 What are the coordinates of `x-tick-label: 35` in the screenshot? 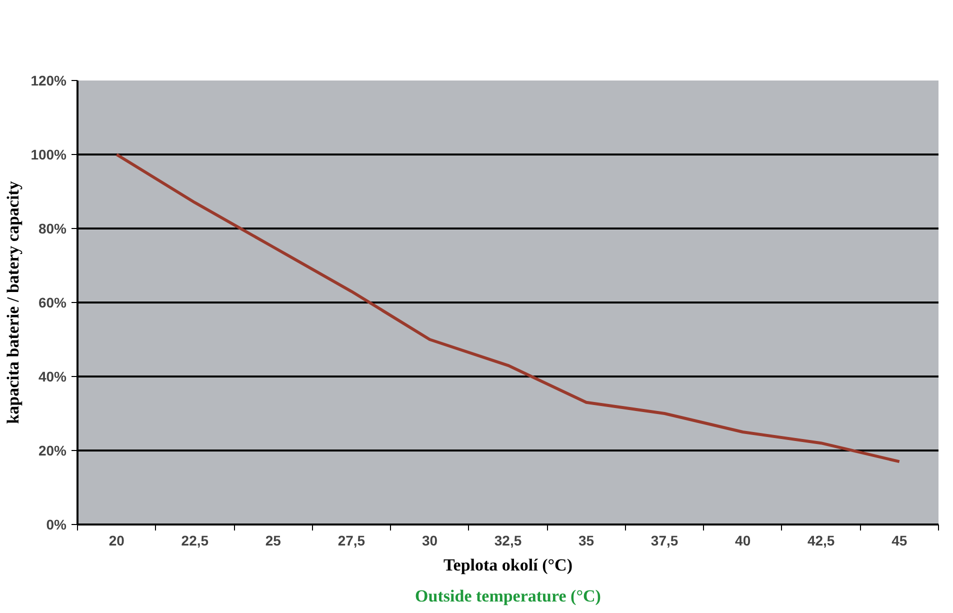 It's located at (586, 540).